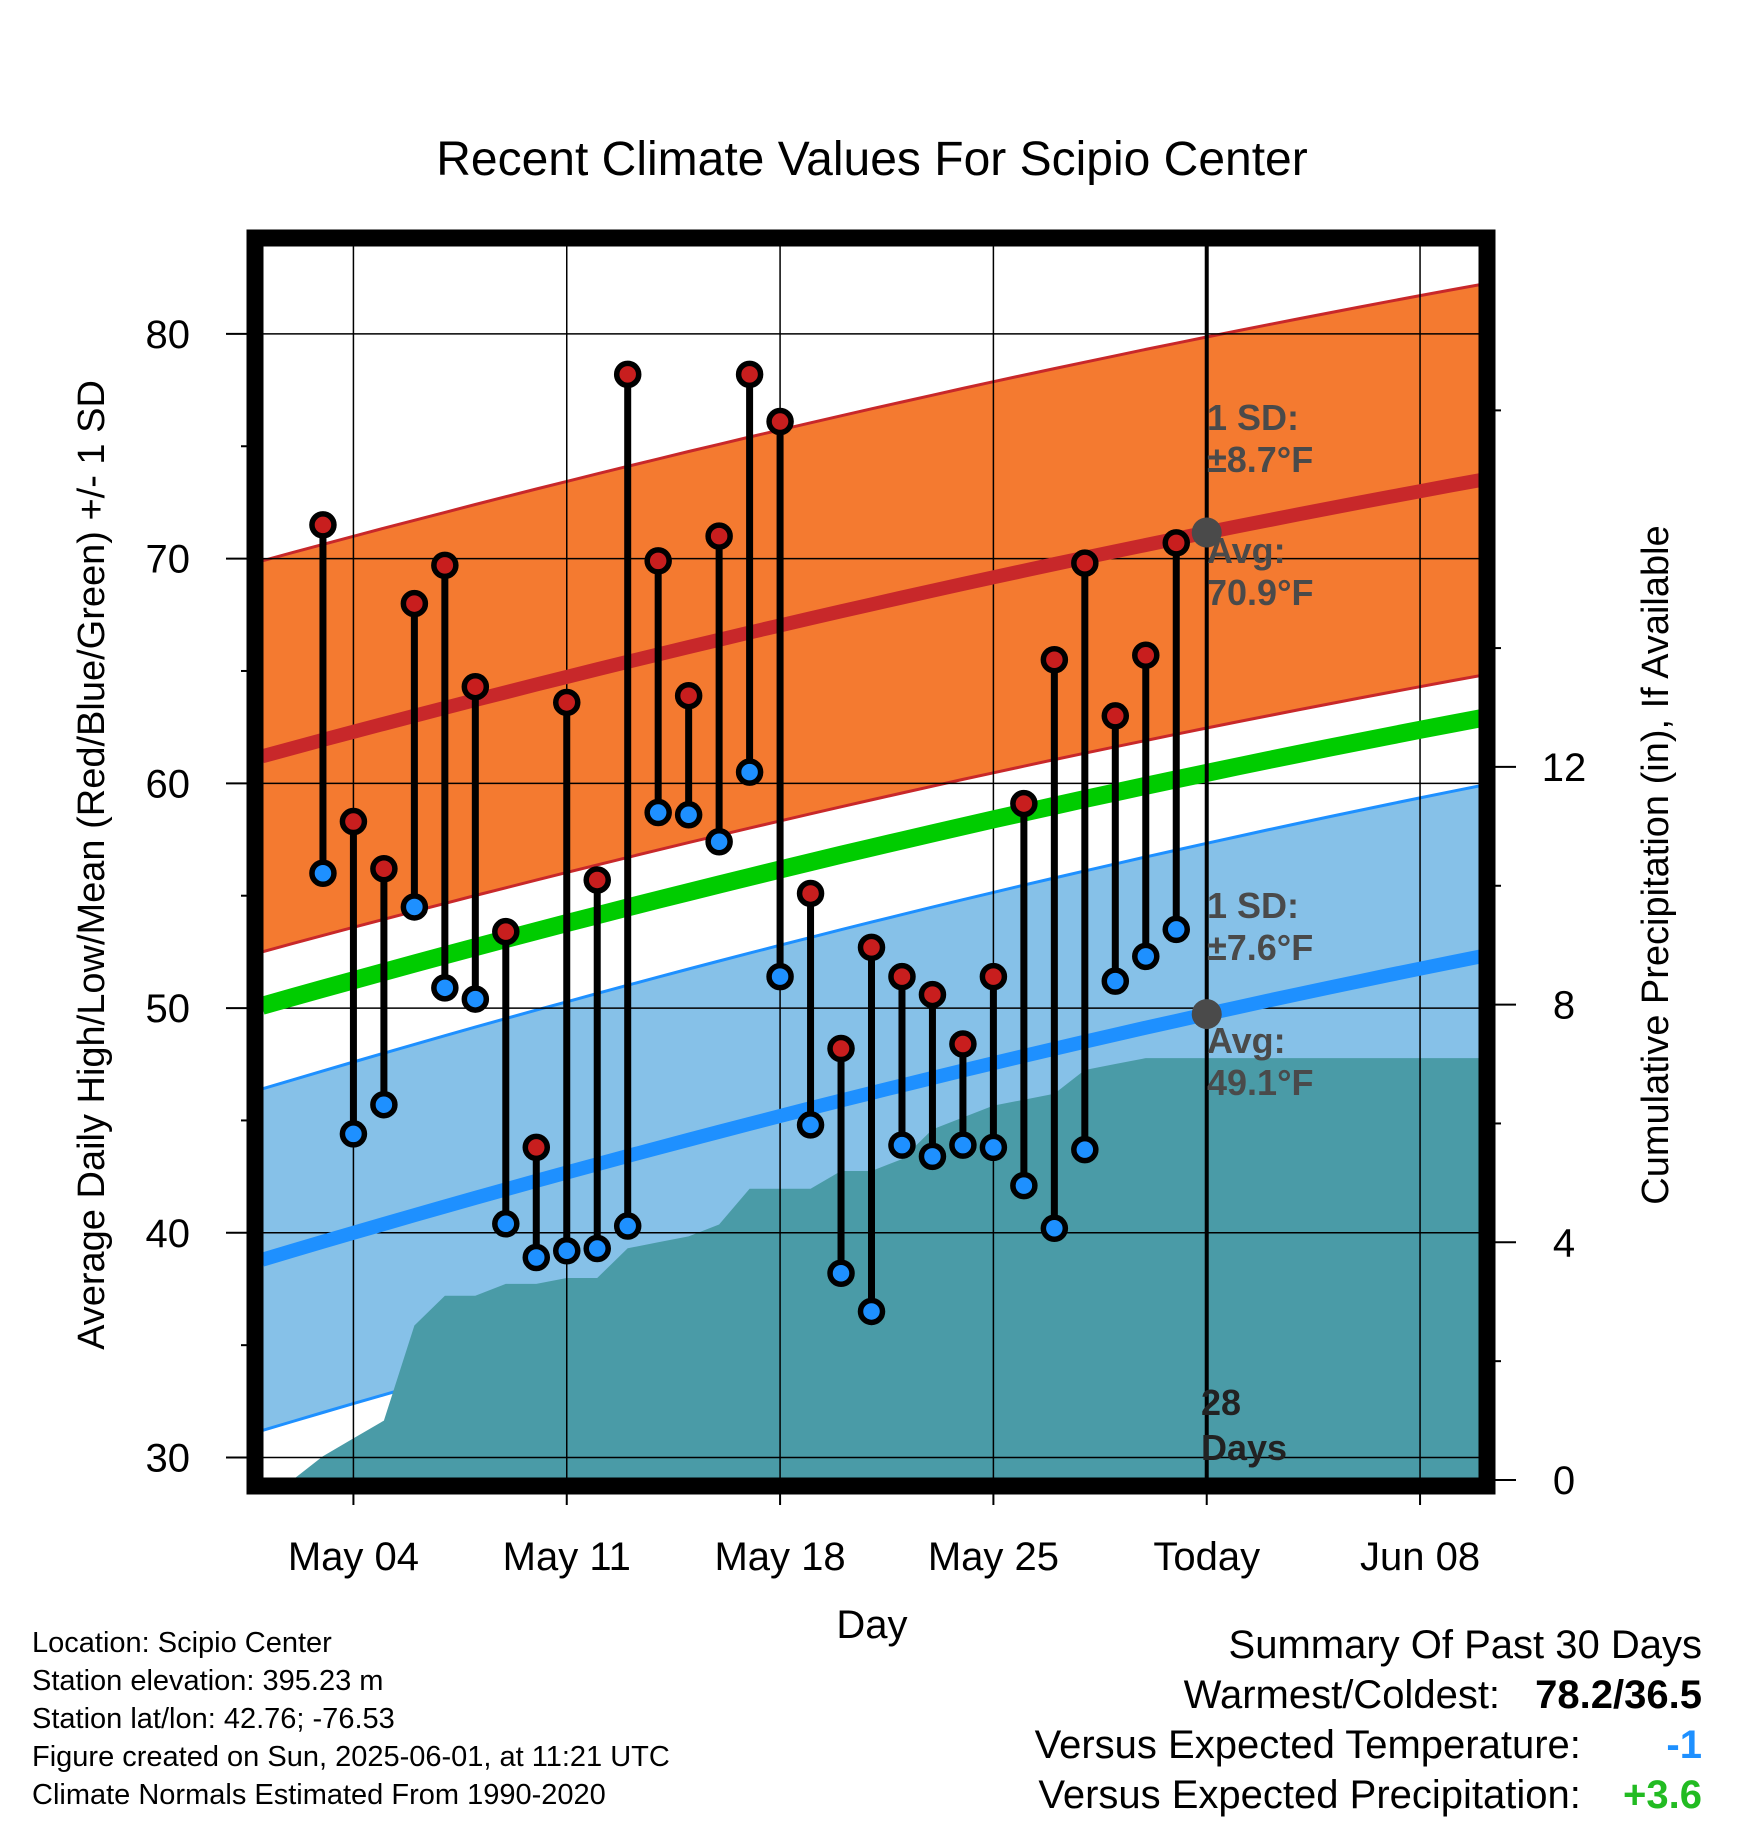  Describe the element at coordinates (1420, 1557) in the screenshot. I see `x-tick-label: Jun 08` at that location.